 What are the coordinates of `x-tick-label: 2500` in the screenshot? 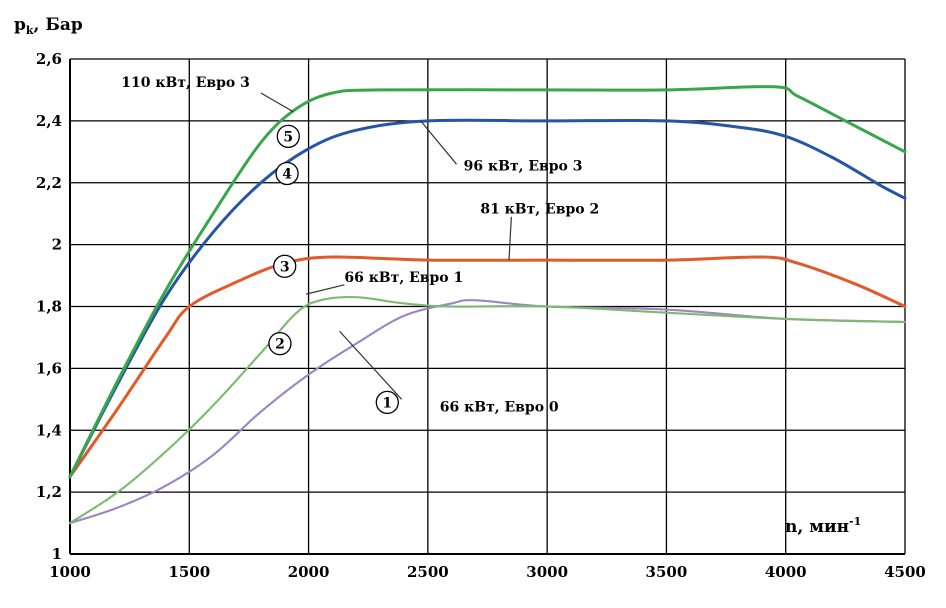 It's located at (428, 572).